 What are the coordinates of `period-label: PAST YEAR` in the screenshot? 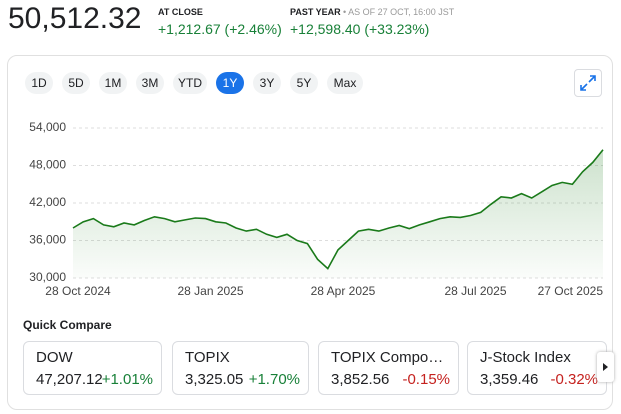 It's located at (315, 12).